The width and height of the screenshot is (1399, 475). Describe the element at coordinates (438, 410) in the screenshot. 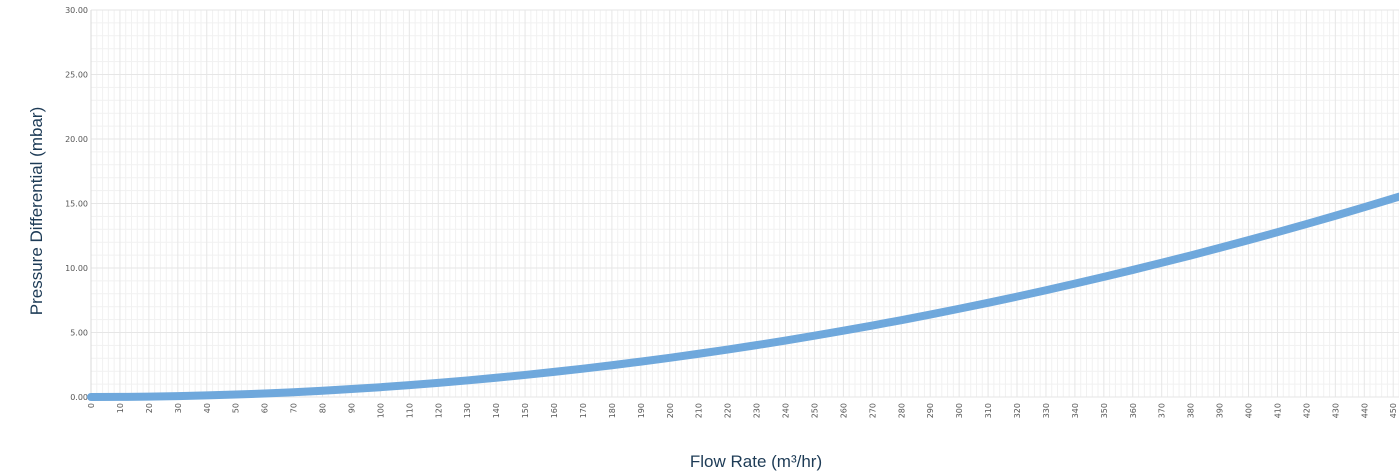

I see `x-tick-label: 120` at that location.